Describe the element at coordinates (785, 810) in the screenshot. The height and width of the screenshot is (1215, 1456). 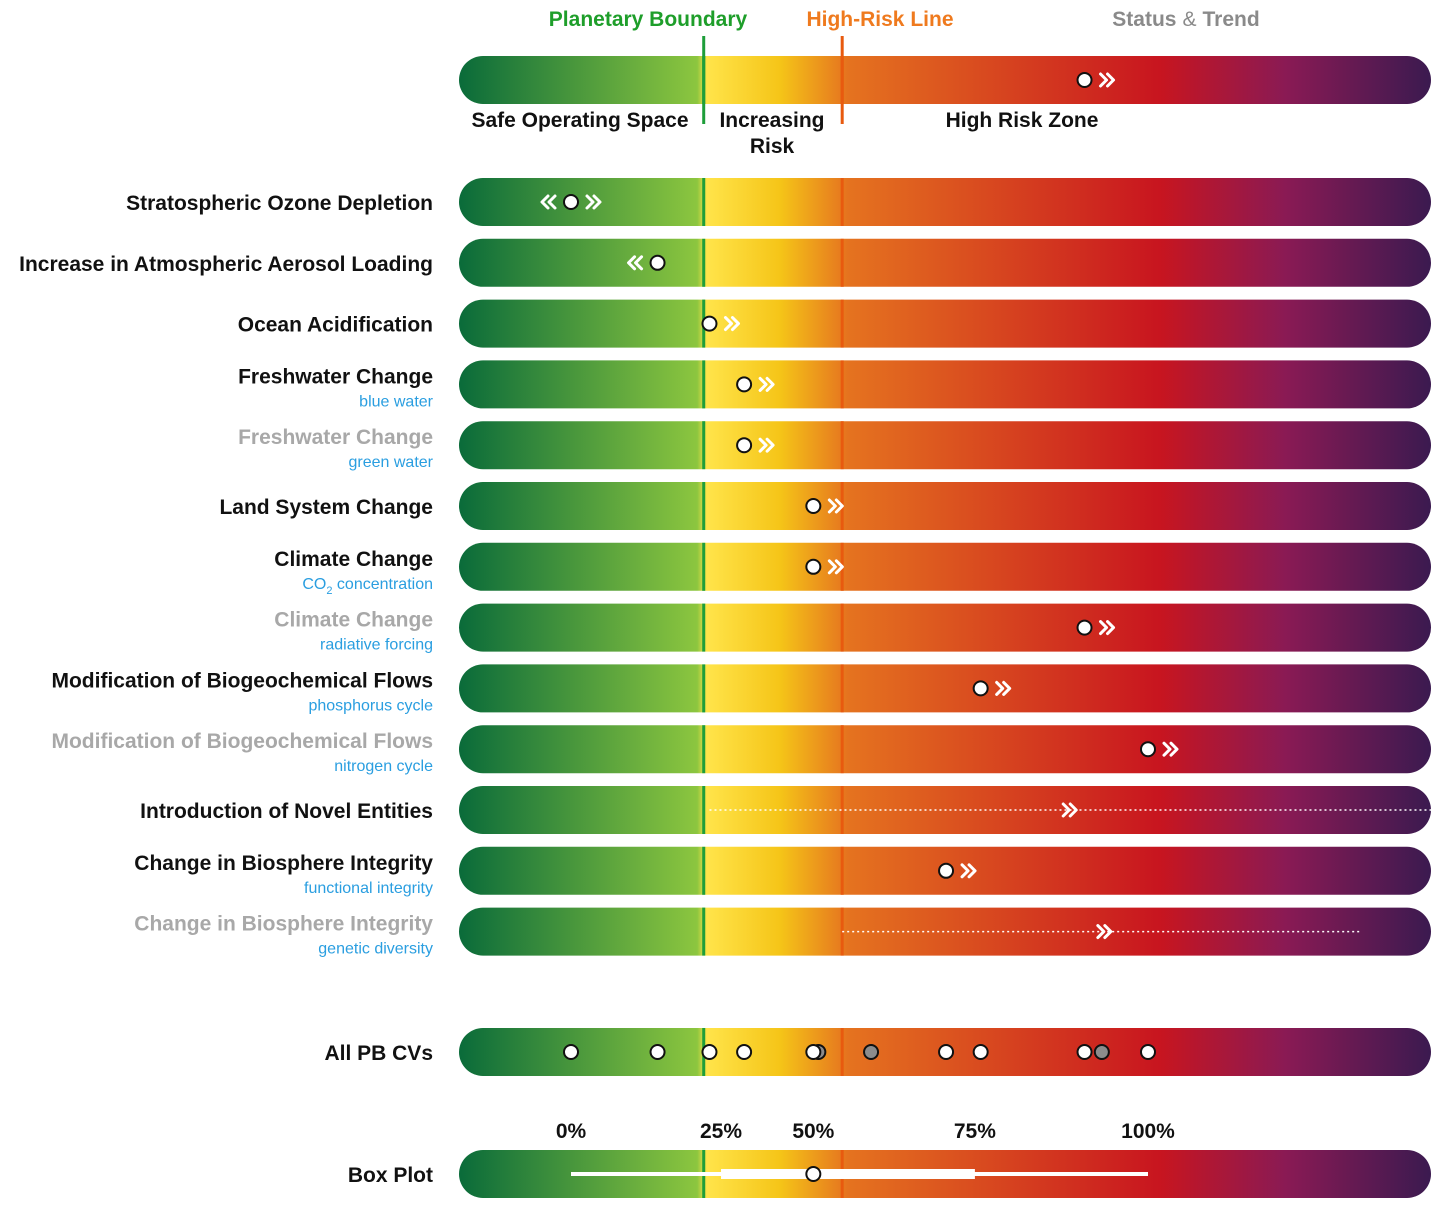
I see `boundary-row: Introduction of Novel Entities` at that location.